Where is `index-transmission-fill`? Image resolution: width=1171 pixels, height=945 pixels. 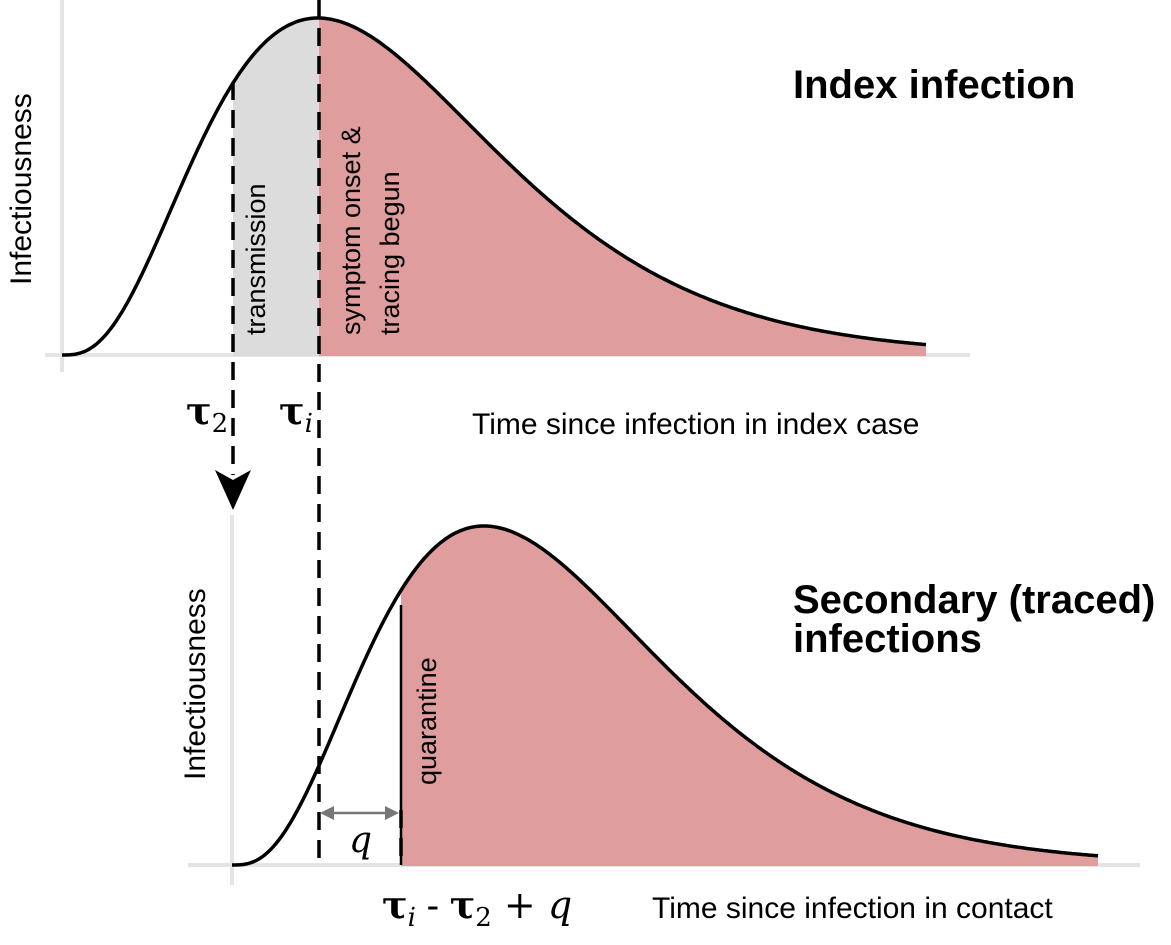
index-transmission-fill is located at coordinates (276, 187).